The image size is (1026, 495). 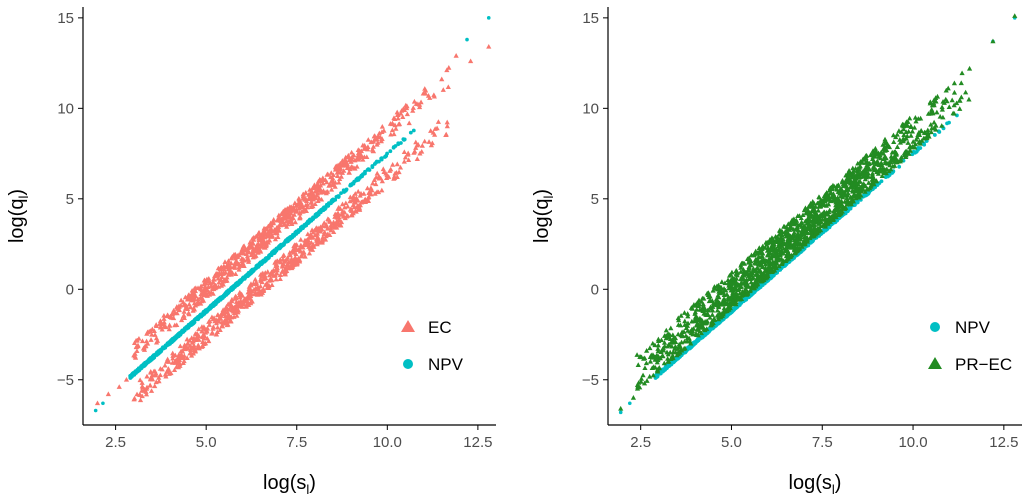 What do you see at coordinates (1003, 442) in the screenshot?
I see `x-tick-label: 12.5` at bounding box center [1003, 442].